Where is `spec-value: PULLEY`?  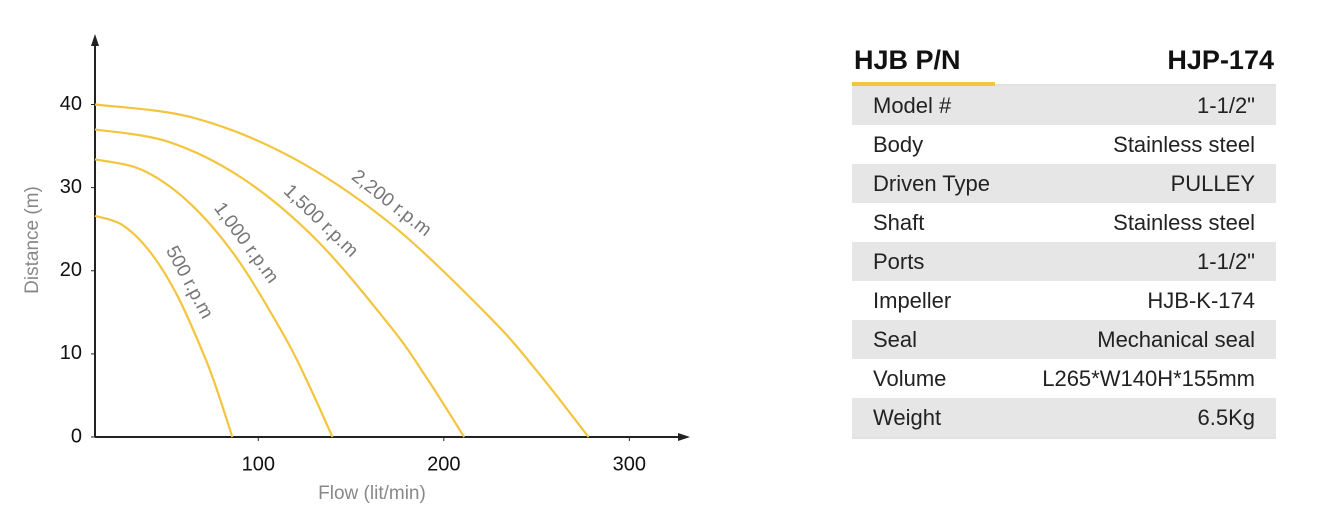
spec-value: PULLEY is located at coordinates (1212, 183).